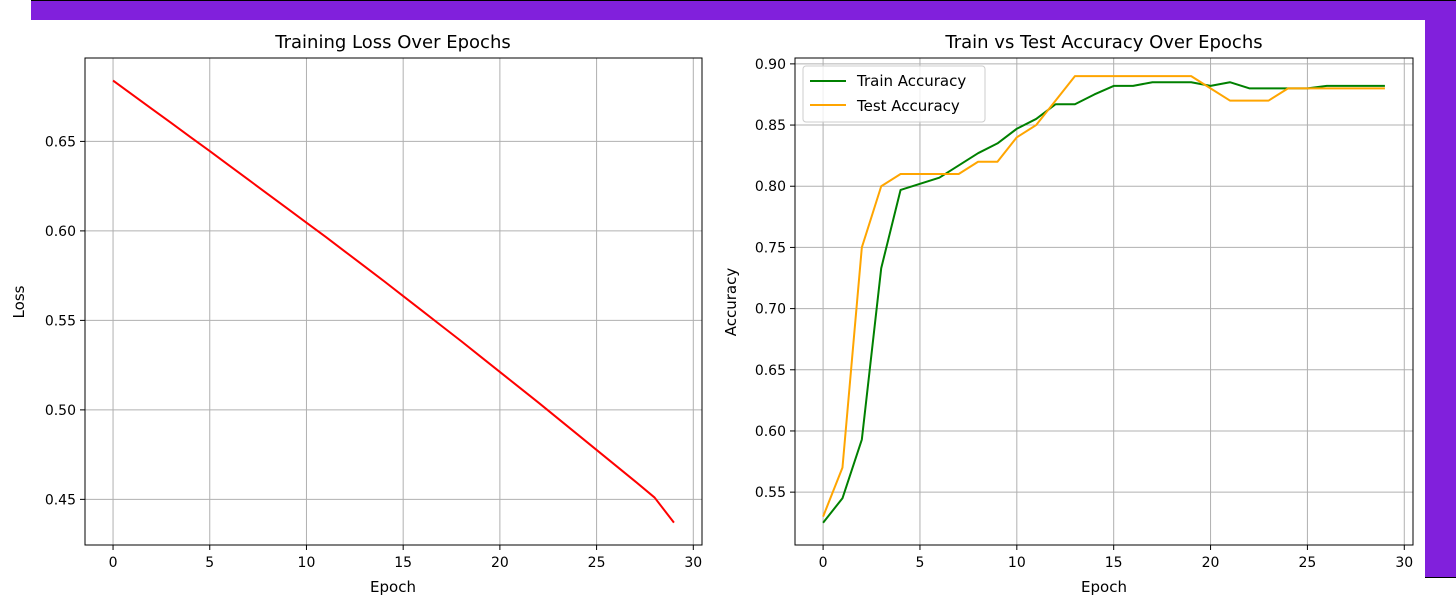 The width and height of the screenshot is (1456, 608). I want to click on accuracy-chart-x-ticks: 0 5 10 15 20 25 30, so click(1116, 558).